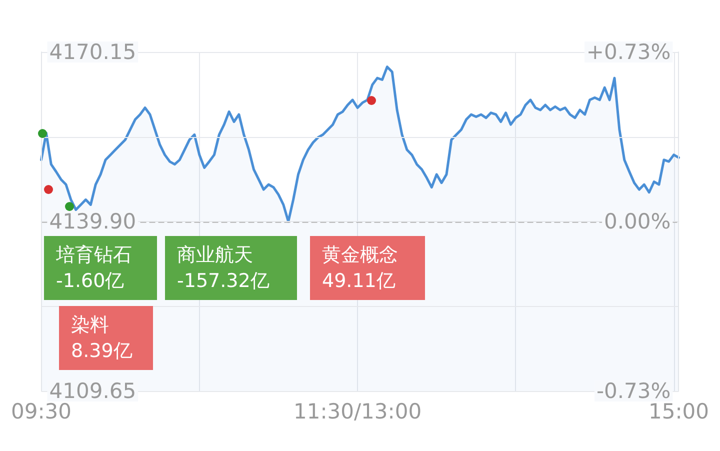 The height and width of the screenshot is (451, 720). What do you see at coordinates (100, 268) in the screenshot?
I see `annotation: 培育钻石 -1.60亿` at bounding box center [100, 268].